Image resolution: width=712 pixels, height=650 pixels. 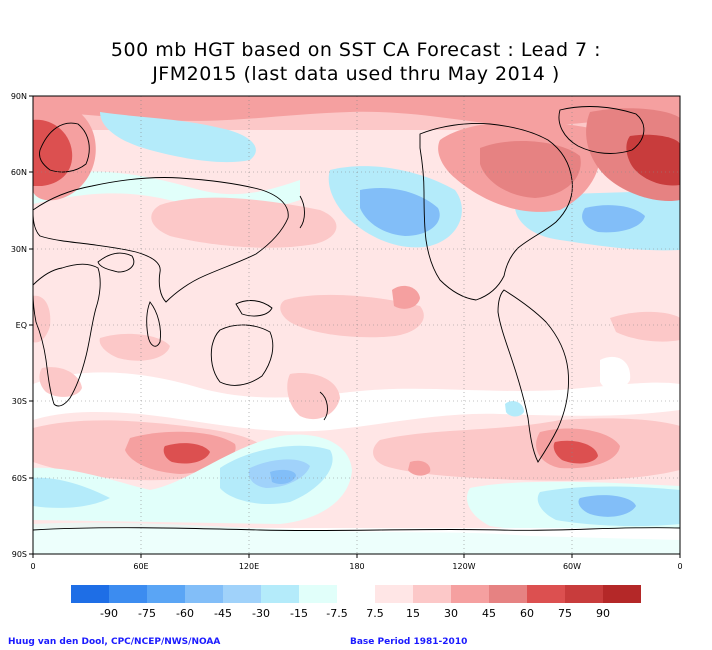 What do you see at coordinates (409, 642) in the screenshot?
I see `base-period-text: Base Period 1981-2010` at bounding box center [409, 642].